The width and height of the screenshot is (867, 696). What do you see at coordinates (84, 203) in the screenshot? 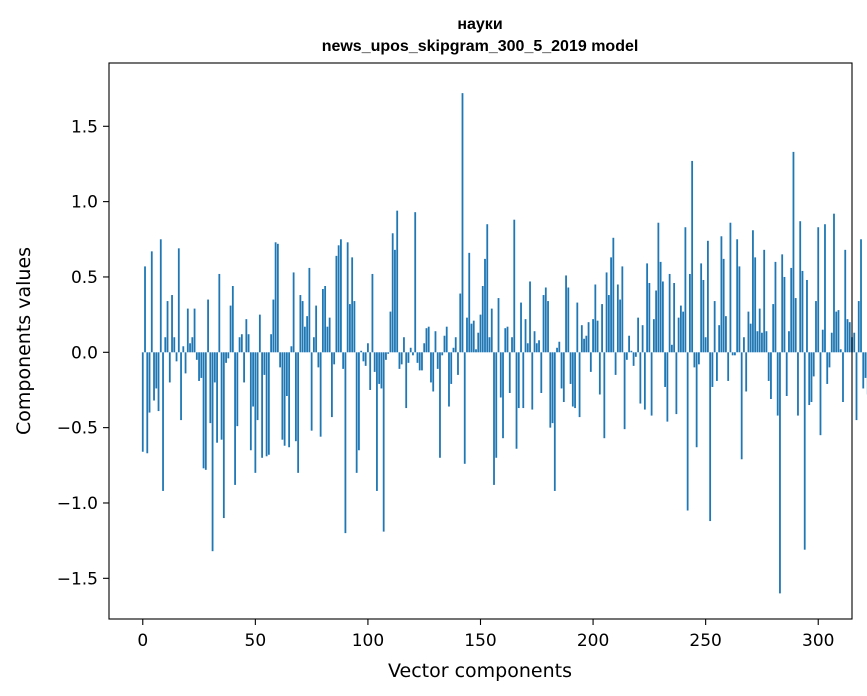
I see `y-tick-label: 1.0` at bounding box center [84, 203].